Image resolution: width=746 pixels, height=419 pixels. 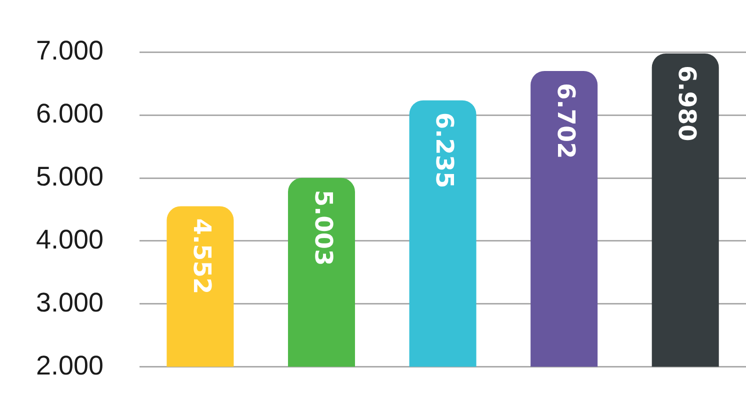 I want to click on data-label: 5.003, so click(x=323, y=228).